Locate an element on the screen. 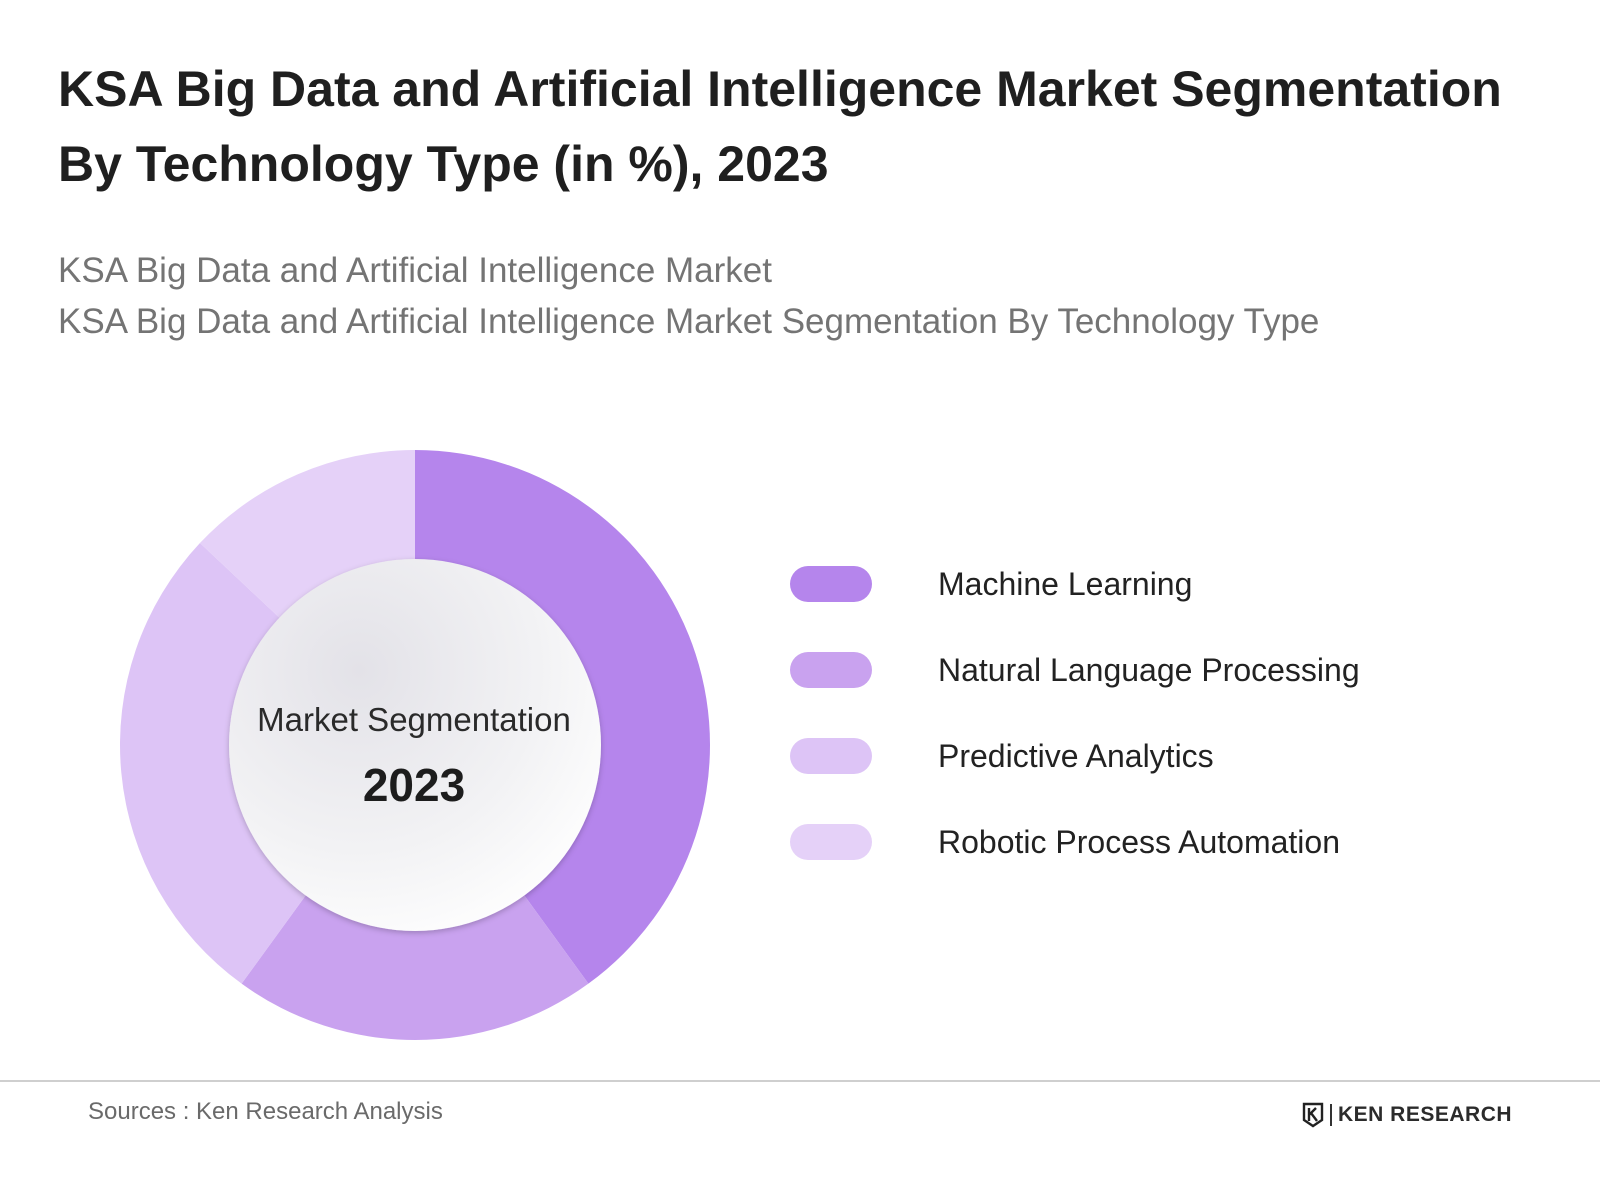 Image resolution: width=1600 pixels, height=1200 pixels. slice-robotic-process-automation is located at coordinates (307, 534).